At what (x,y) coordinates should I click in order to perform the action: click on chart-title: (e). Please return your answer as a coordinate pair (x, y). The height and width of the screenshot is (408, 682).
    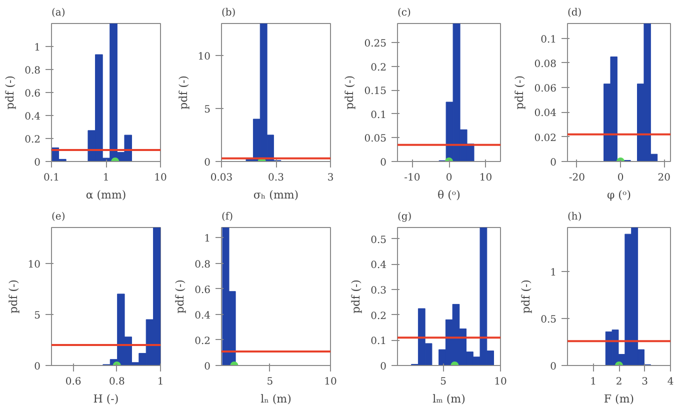
    Looking at the image, I should click on (59, 217).